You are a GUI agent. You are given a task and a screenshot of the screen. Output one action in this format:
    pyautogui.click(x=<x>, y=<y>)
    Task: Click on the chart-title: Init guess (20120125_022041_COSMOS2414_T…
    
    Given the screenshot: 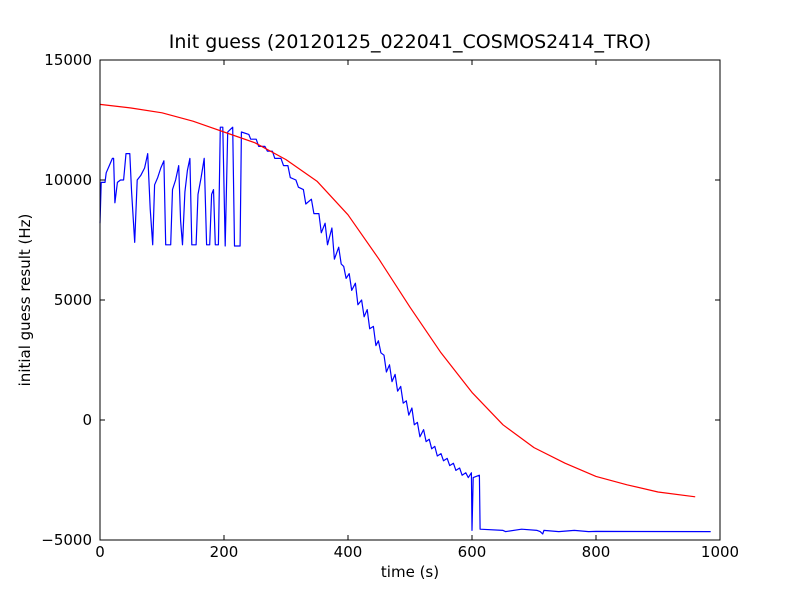 What is the action you would take?
    pyautogui.click(x=410, y=42)
    